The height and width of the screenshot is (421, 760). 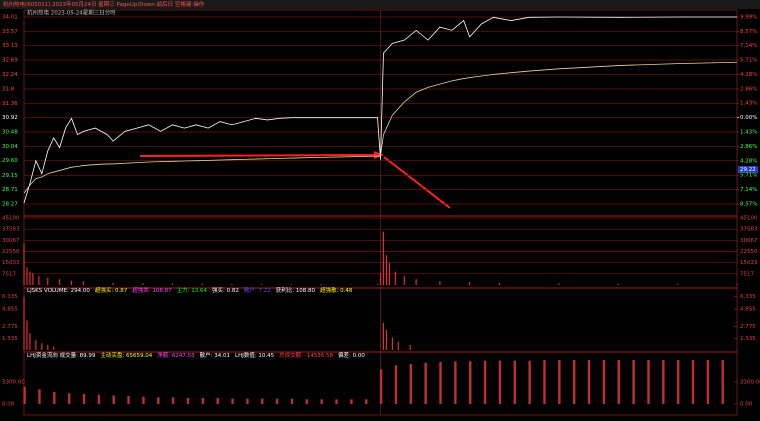 I want to click on y-tick-label: 1.335, so click(x=10, y=339).